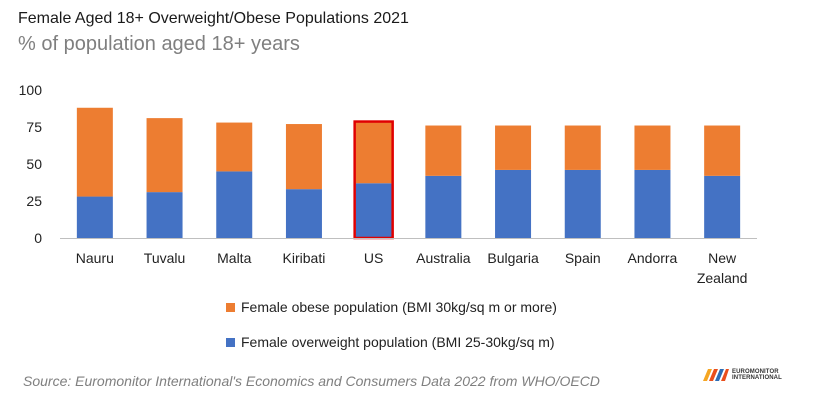  Describe the element at coordinates (583, 258) in the screenshot. I see `x-tick-label: Spain` at that location.